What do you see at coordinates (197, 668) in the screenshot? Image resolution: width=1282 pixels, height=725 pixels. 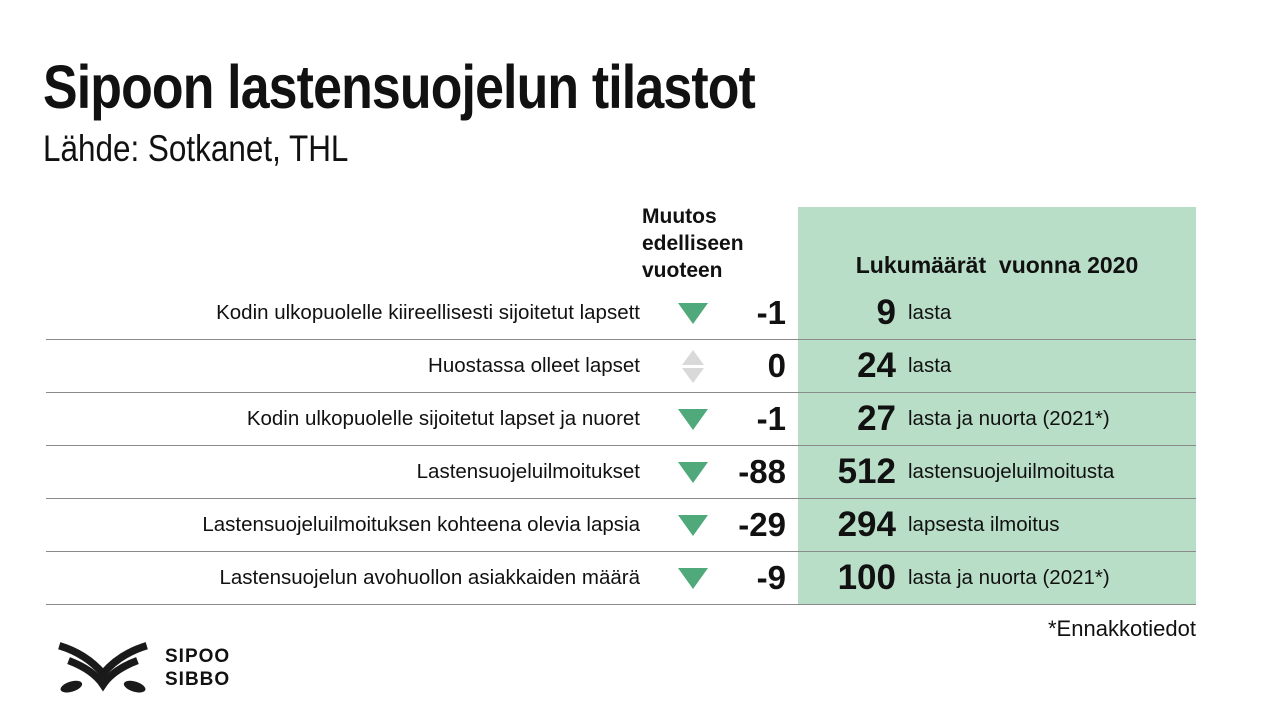 I see `logo-text: SIPOO SIBBO` at bounding box center [197, 668].